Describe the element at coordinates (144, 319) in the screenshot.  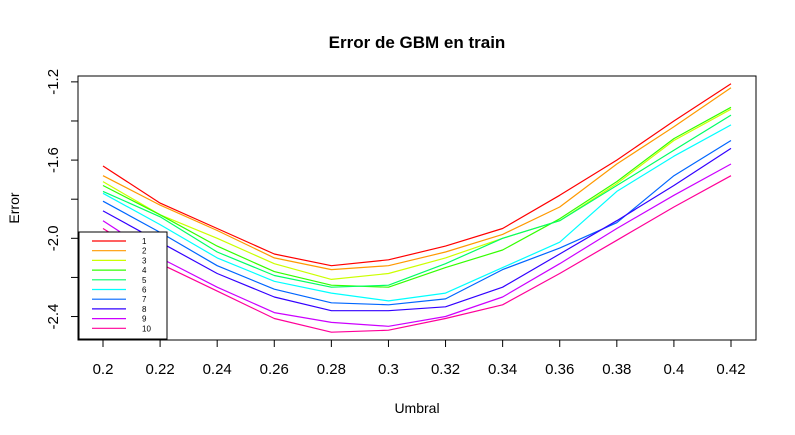
I see `legend-label: 9` at that location.